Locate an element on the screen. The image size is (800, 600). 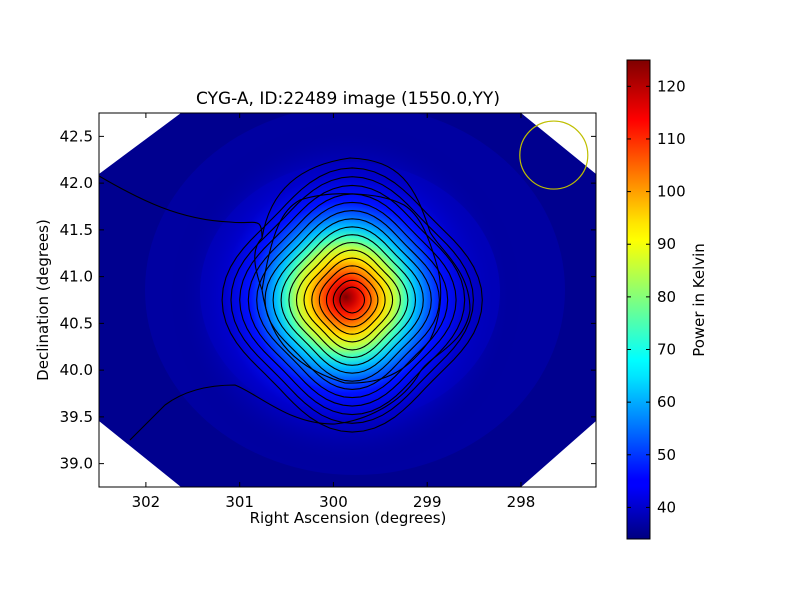
x-tick-label: 301 is located at coordinates (239, 502).